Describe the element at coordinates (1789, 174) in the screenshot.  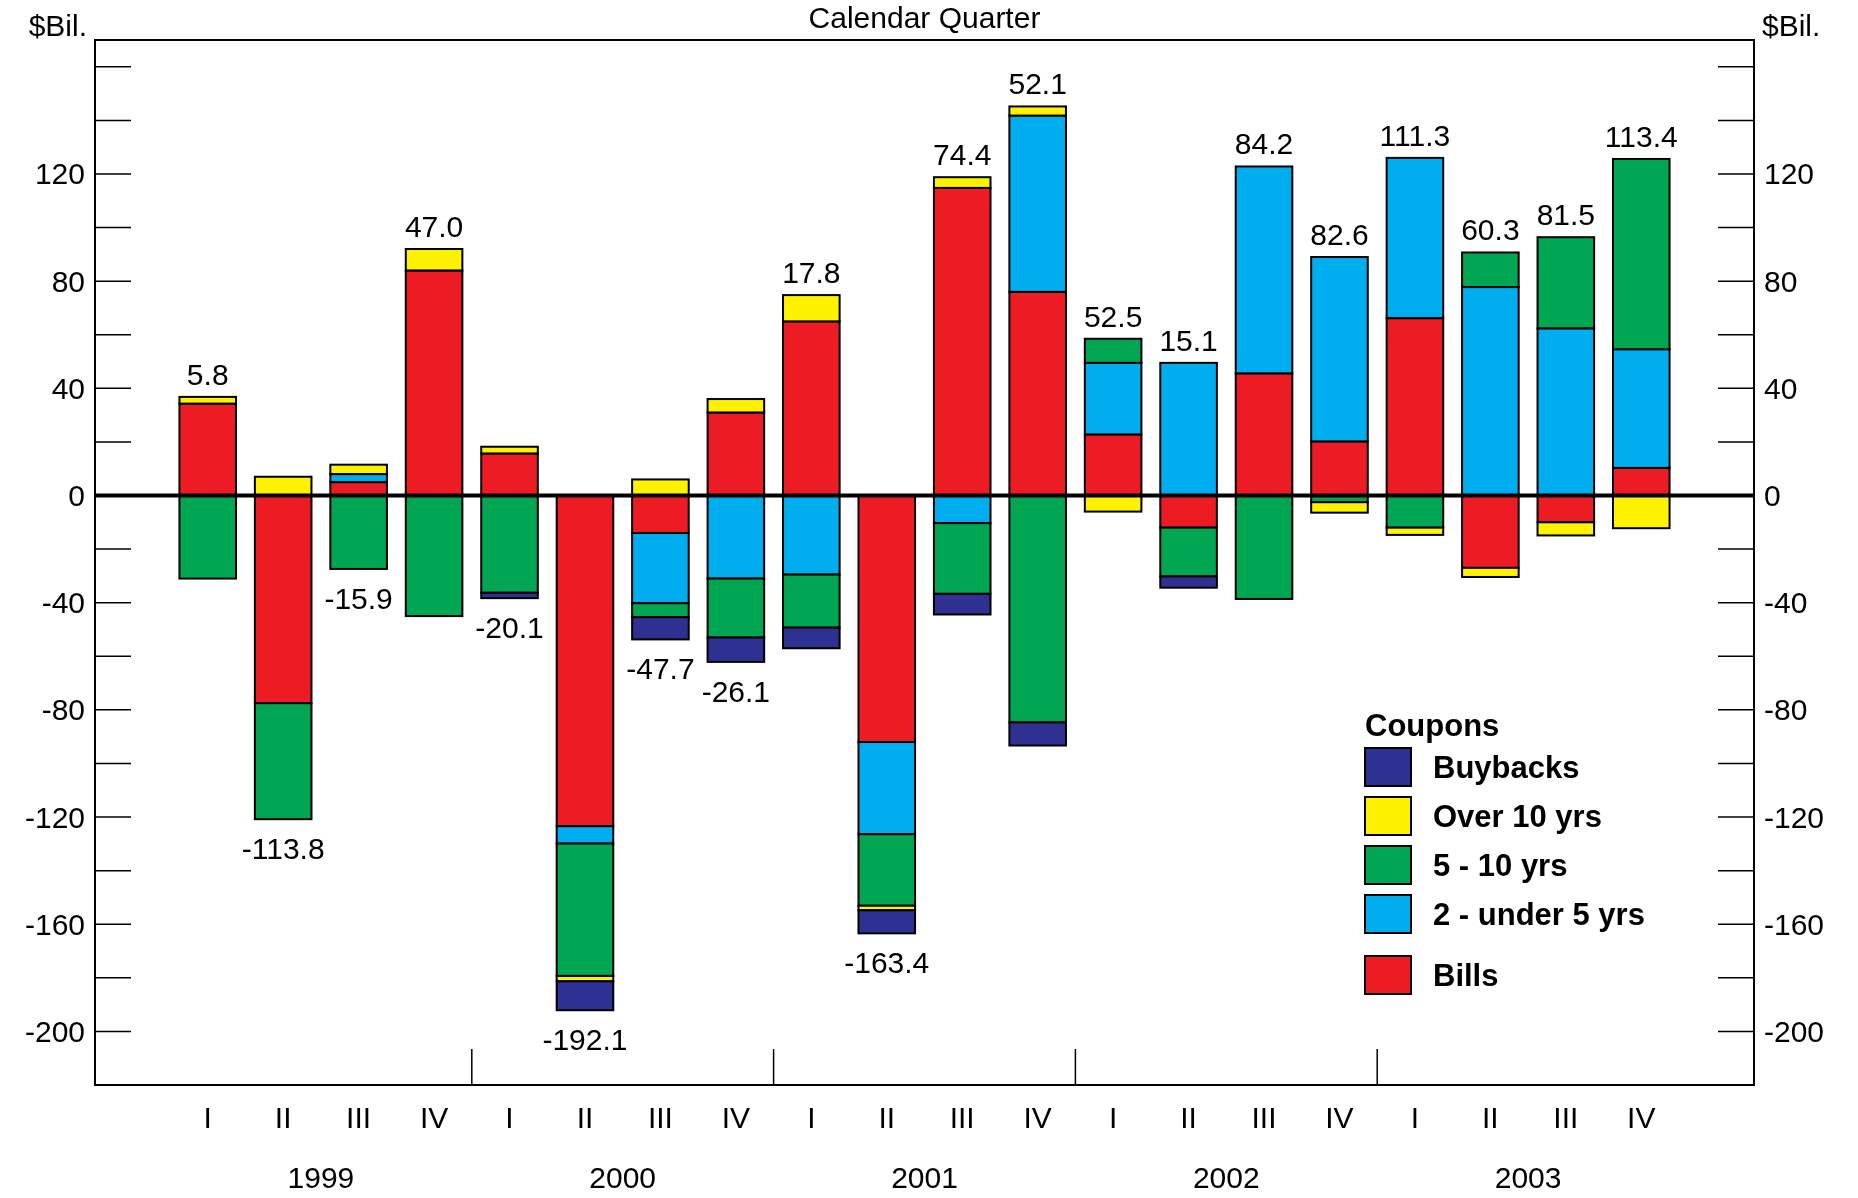
I see `y2-tick-label: 120` at that location.